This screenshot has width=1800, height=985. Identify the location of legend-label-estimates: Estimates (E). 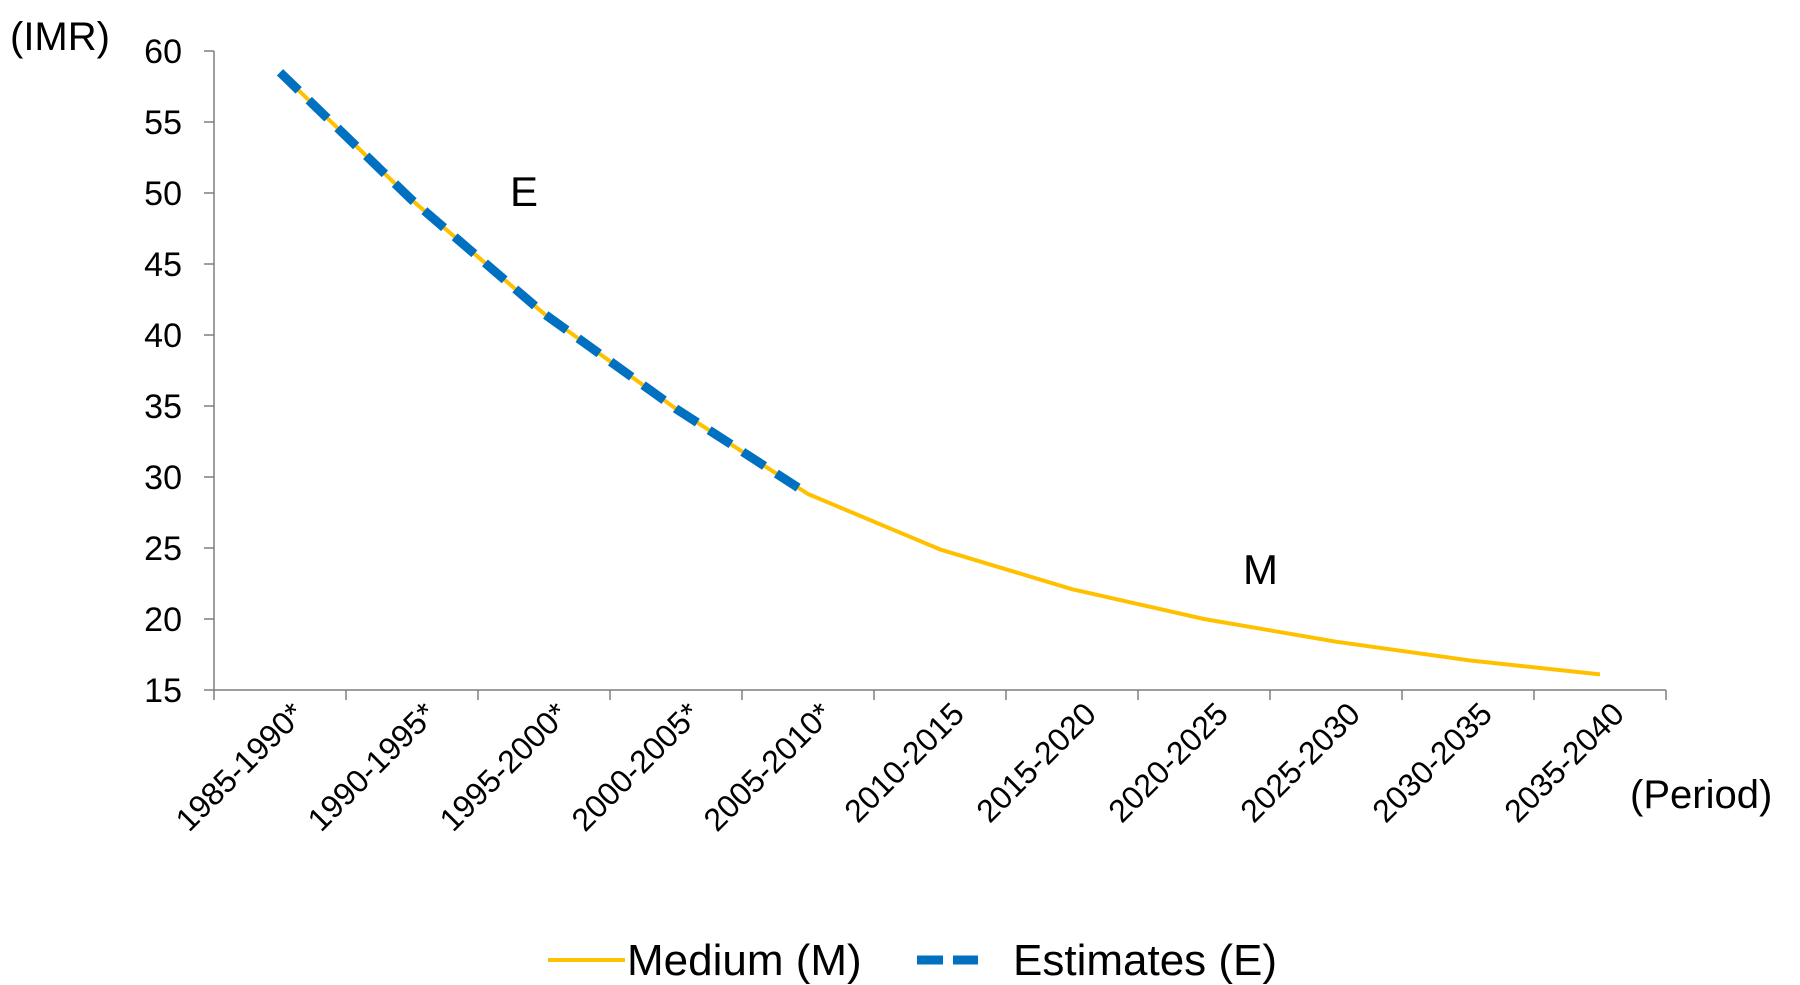
(1145, 960).